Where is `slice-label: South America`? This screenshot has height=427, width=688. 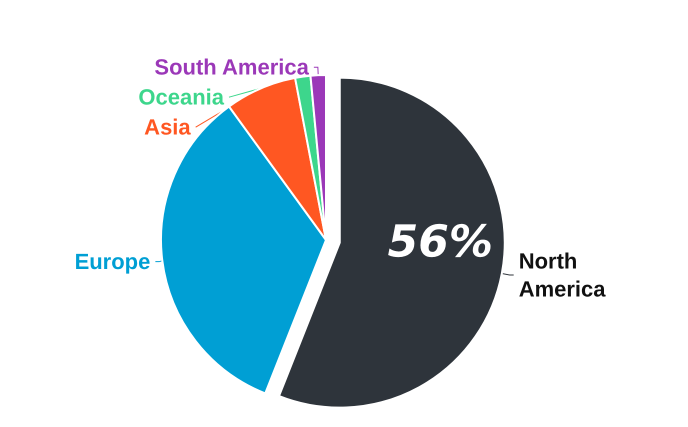 slice-label: South America is located at coordinates (232, 67).